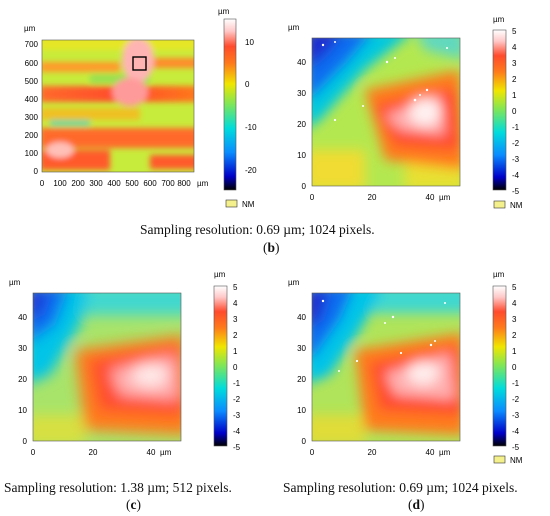 This screenshot has height=516, width=550. What do you see at coordinates (235, 367) in the screenshot?
I see `panel-c-scale-tick-5: 0` at bounding box center [235, 367].